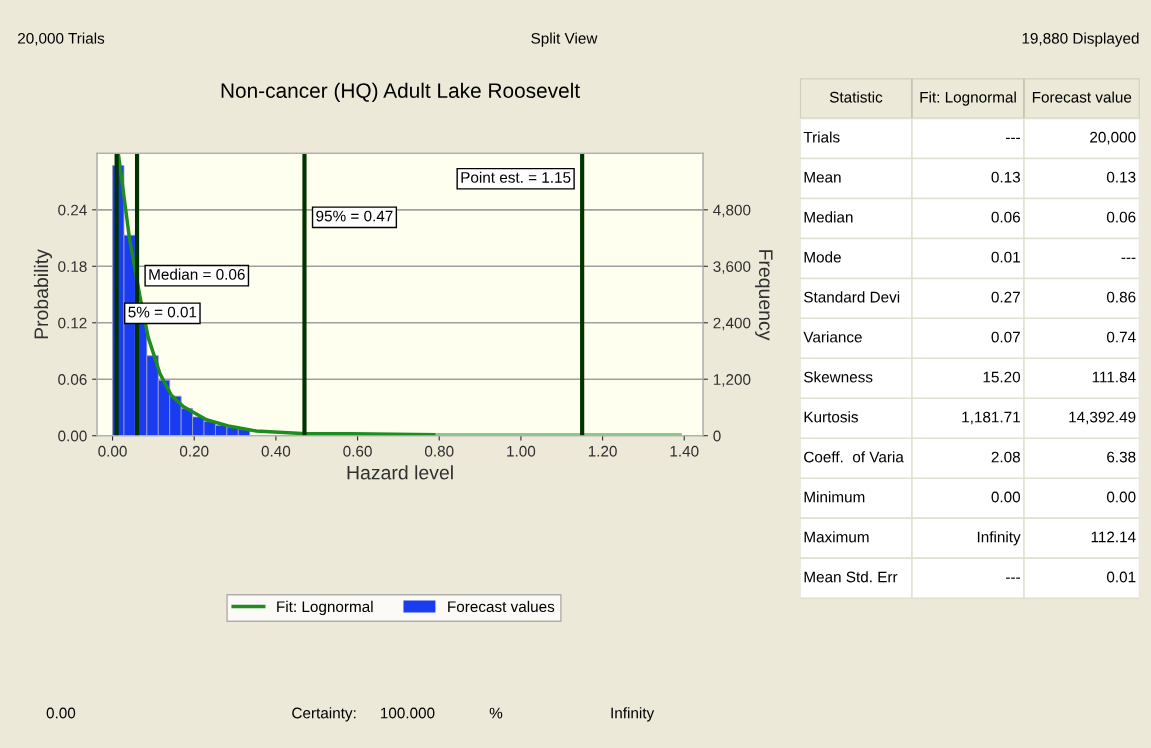 Image resolution: width=1151 pixels, height=748 pixels. What do you see at coordinates (1121, 337) in the screenshot?
I see `text: 0.74` at bounding box center [1121, 337].